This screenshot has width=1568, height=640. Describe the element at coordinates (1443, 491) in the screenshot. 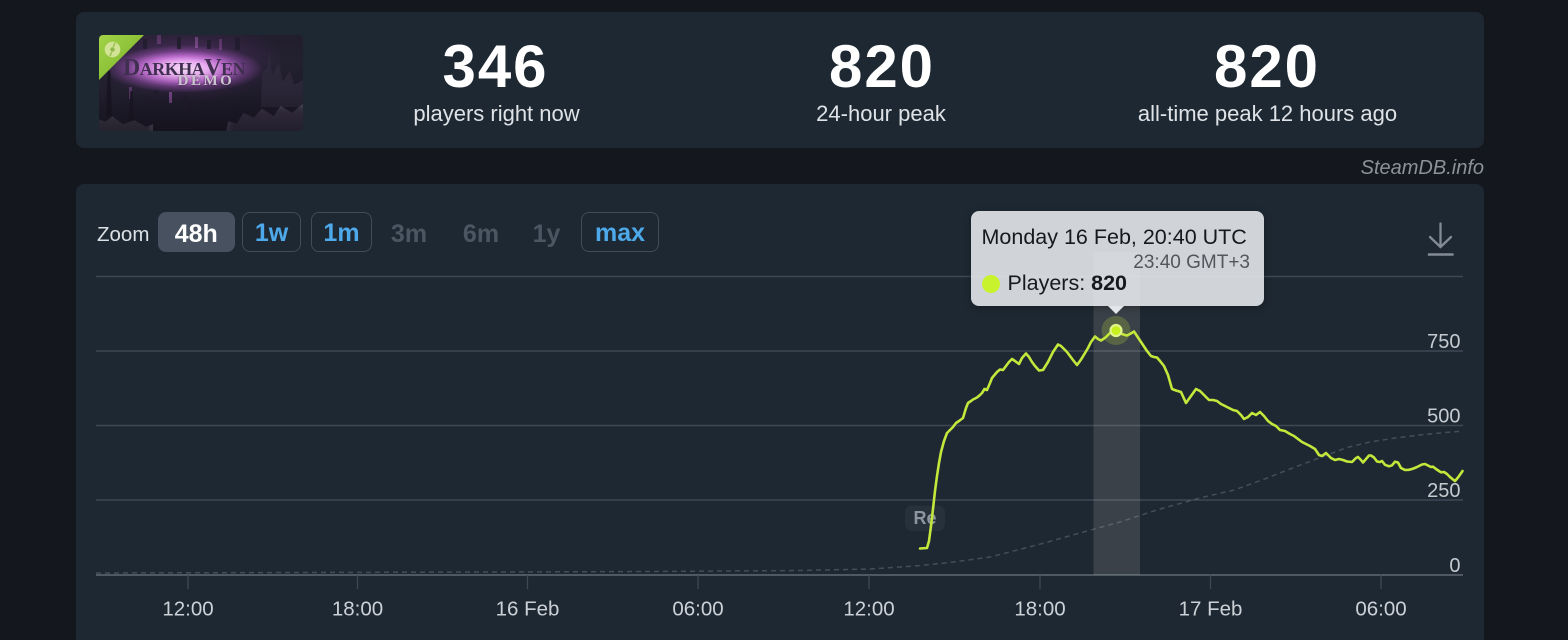

I see `svg-text: 250` at that location.